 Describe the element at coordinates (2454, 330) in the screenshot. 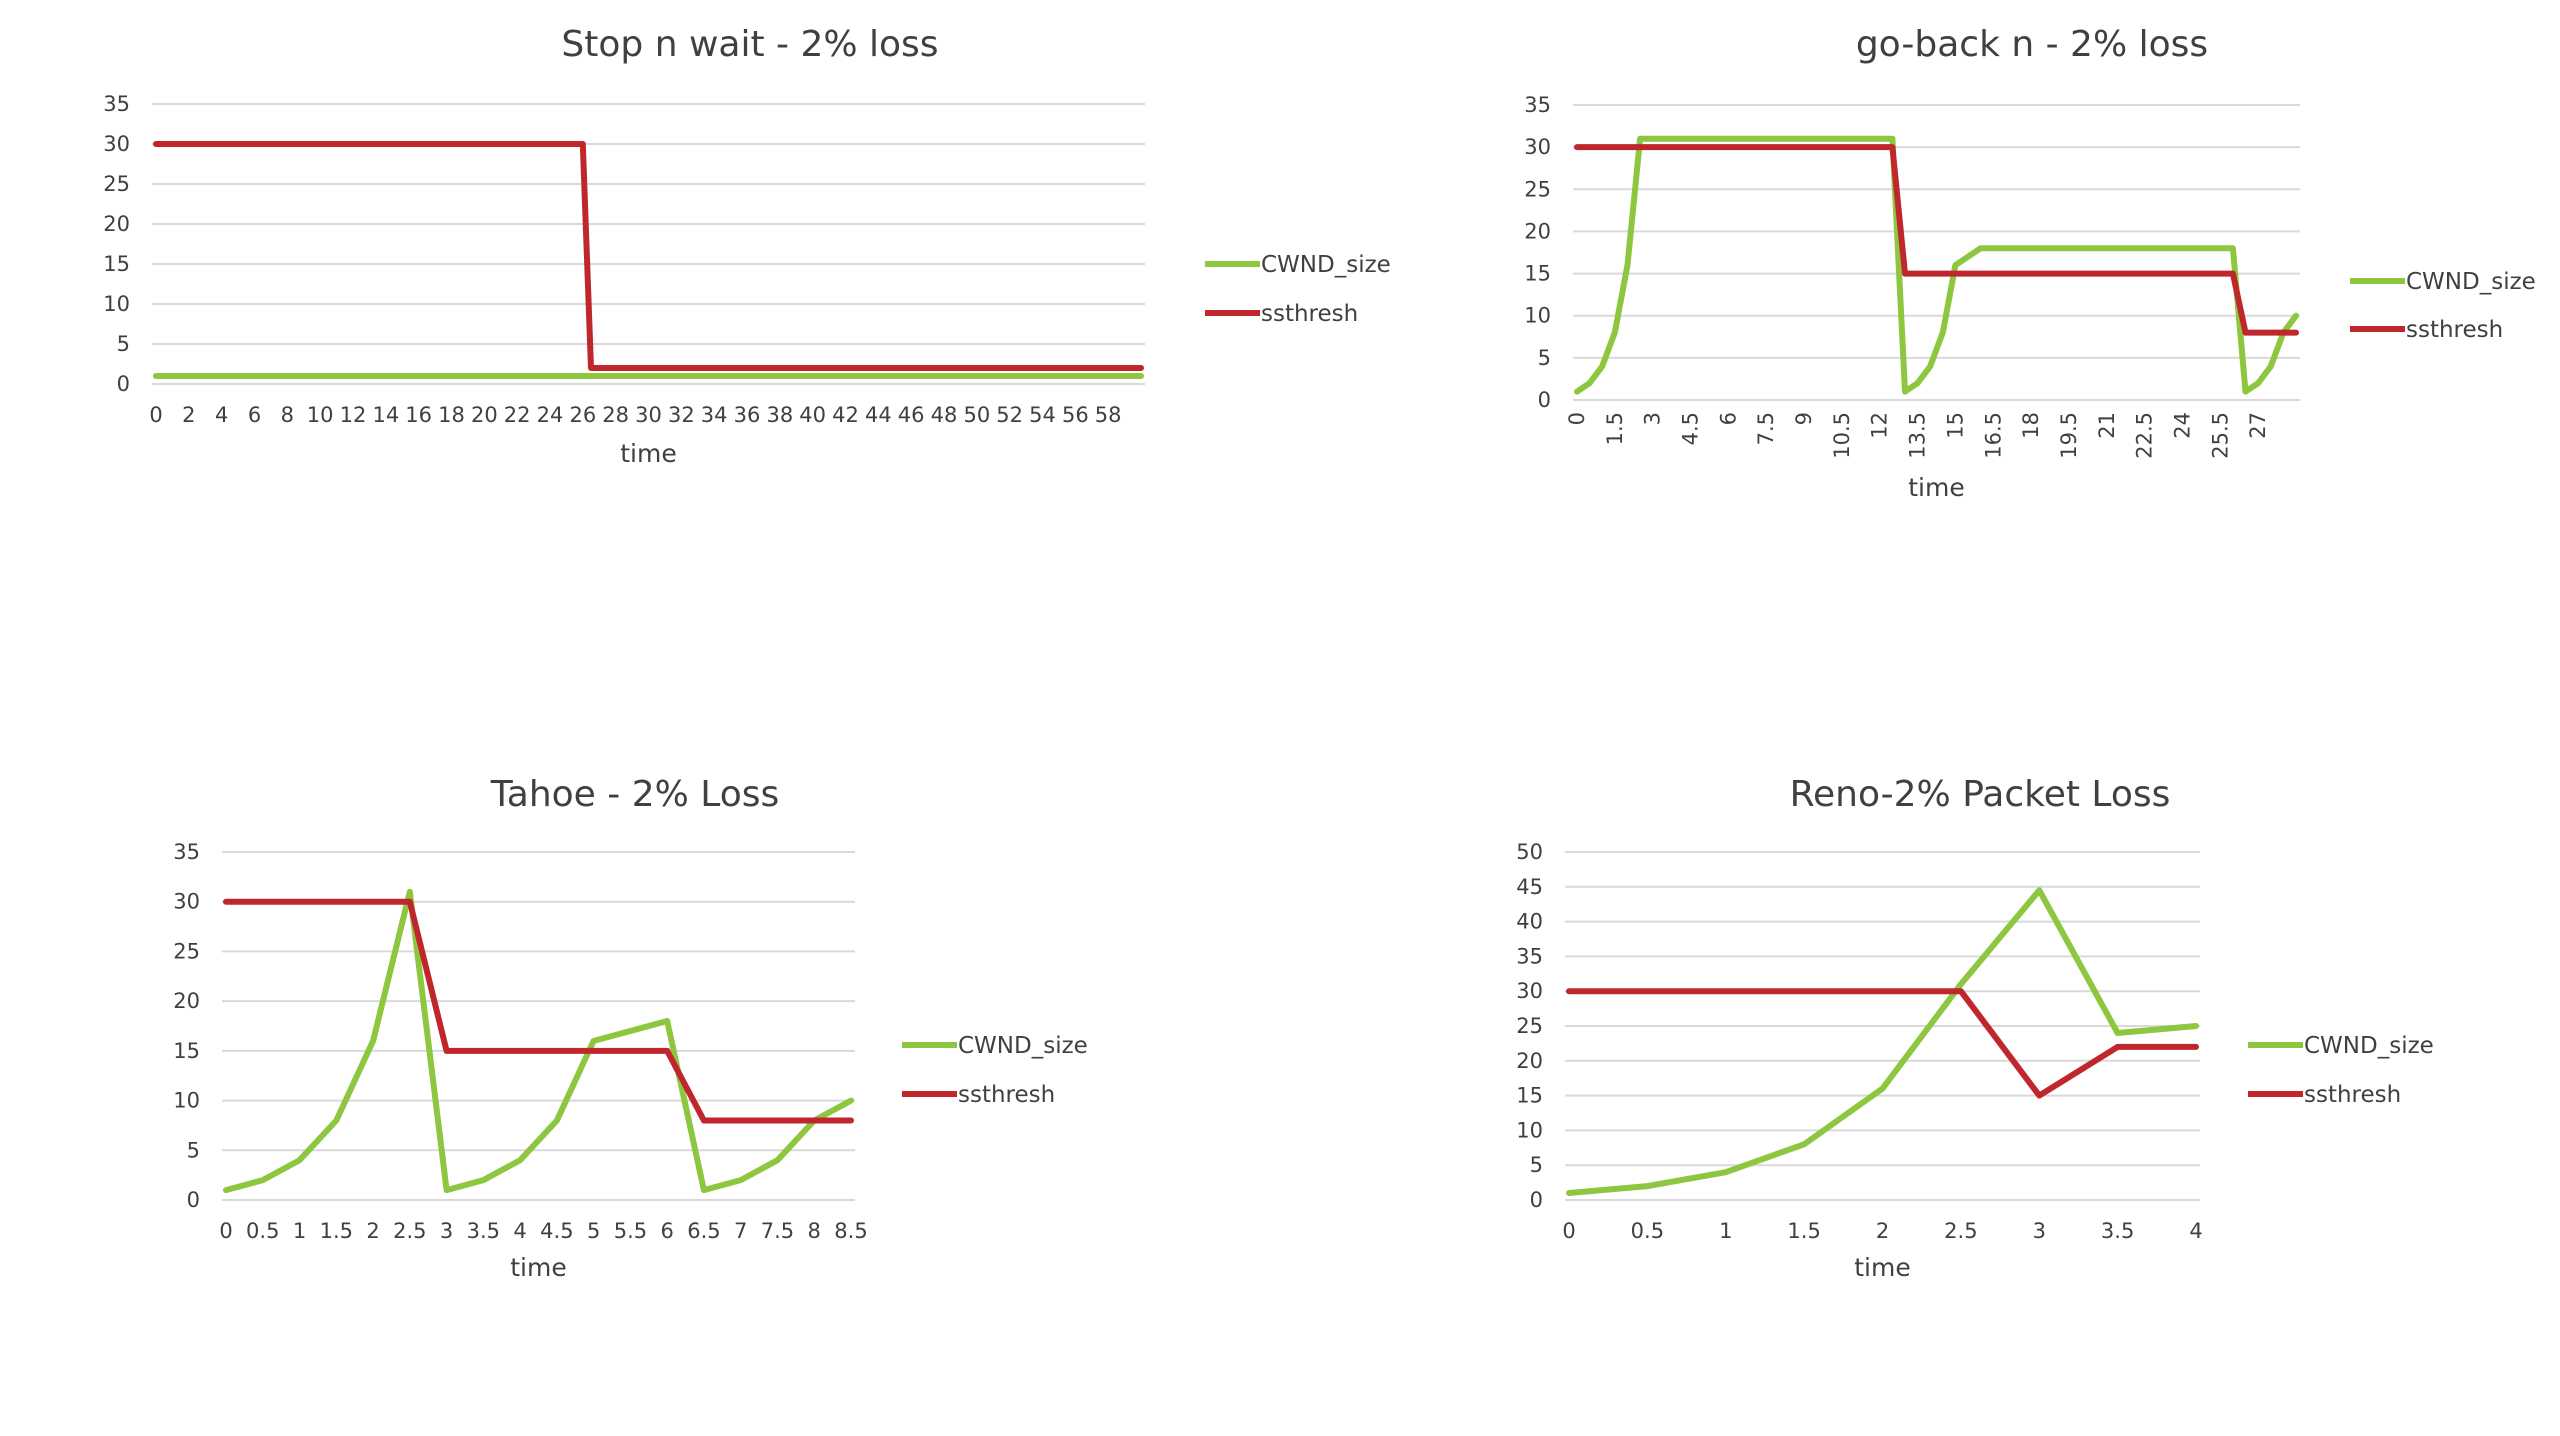

I see `legend-label: ssthresh` at that location.